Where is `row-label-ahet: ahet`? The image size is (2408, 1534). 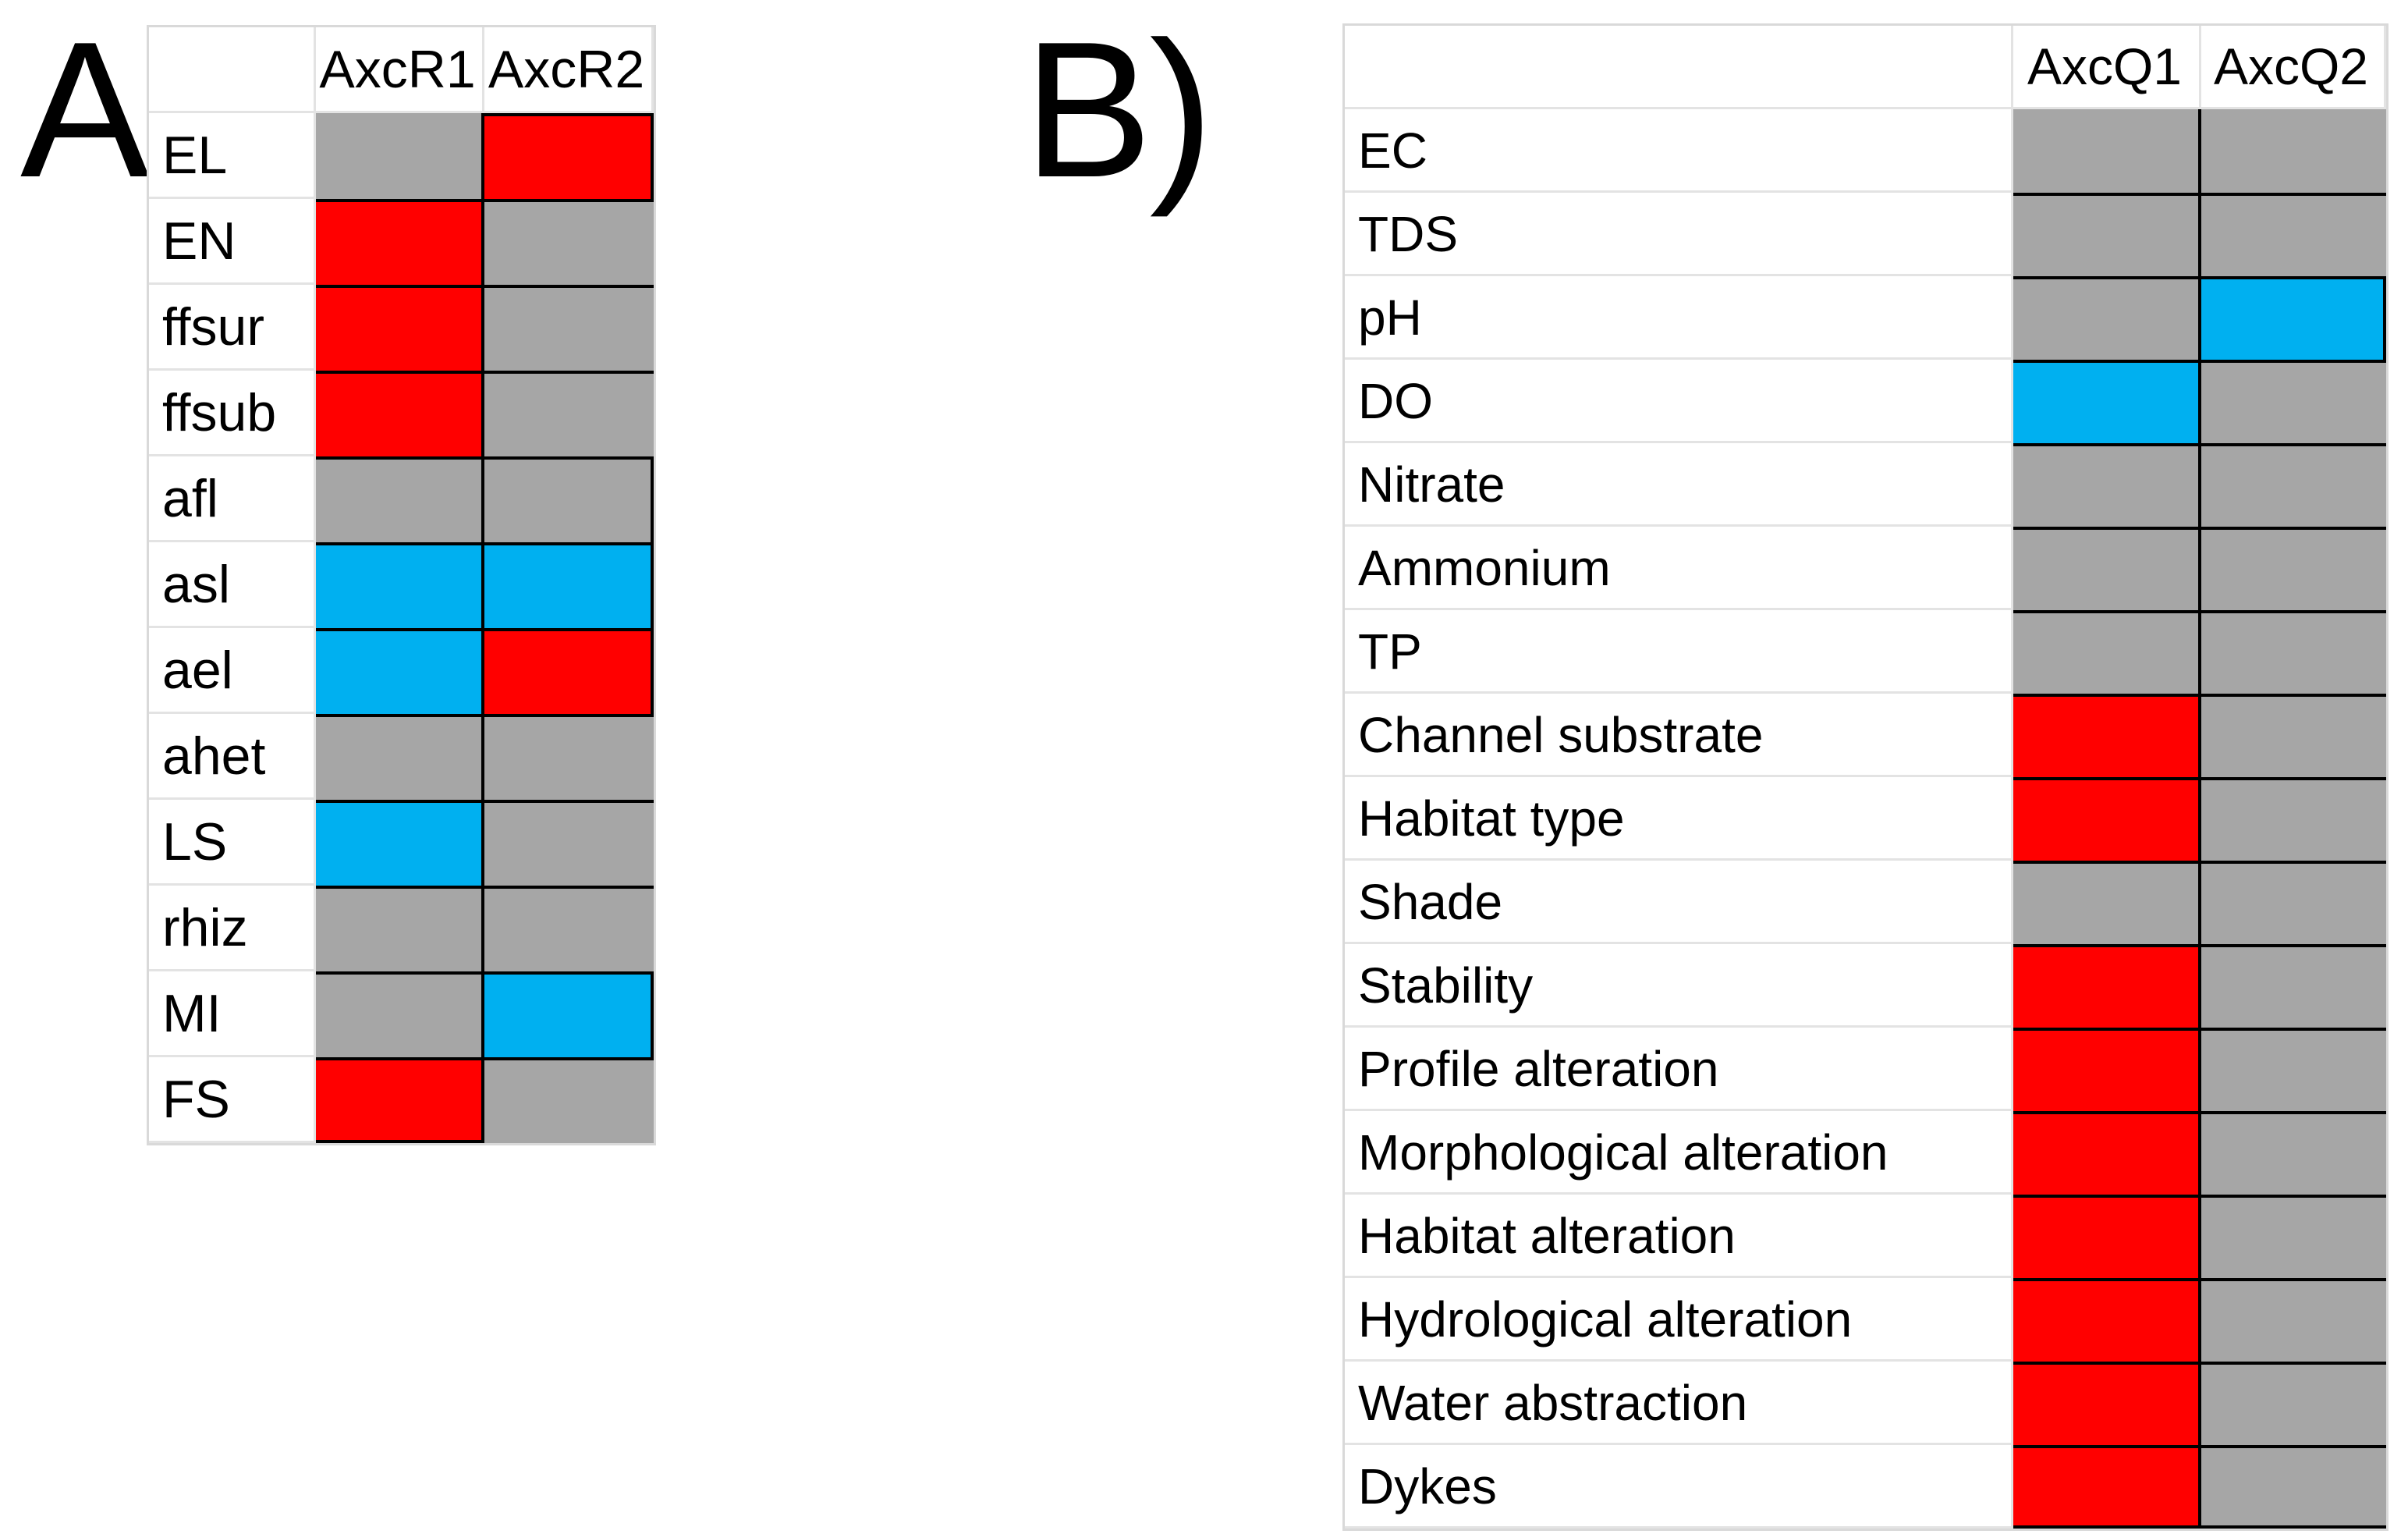
row-label-ahet: ahet is located at coordinates (233, 757).